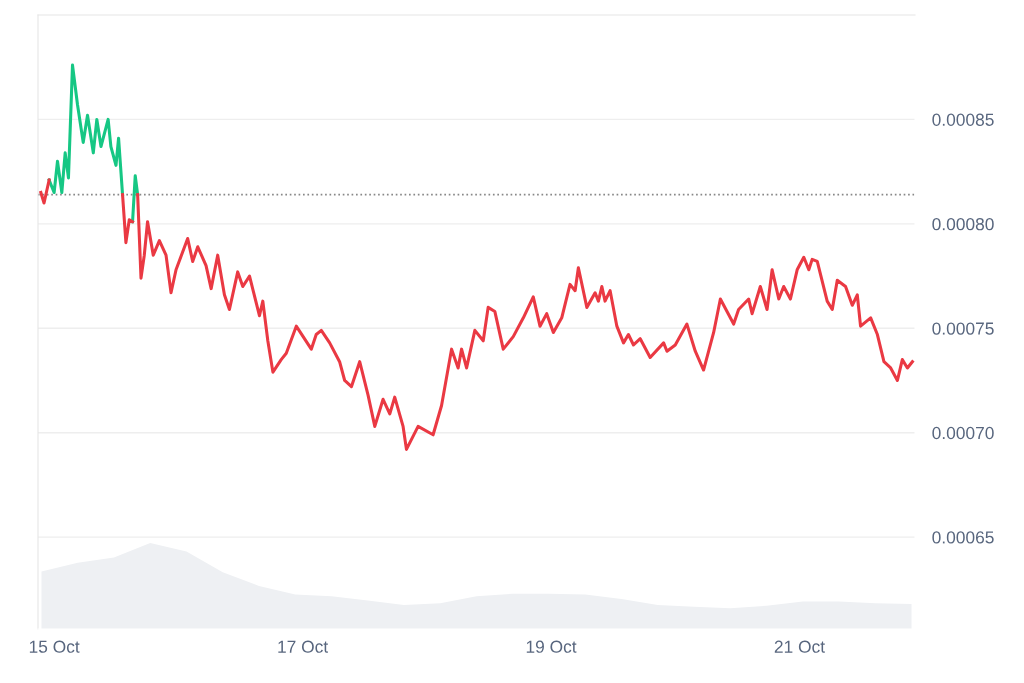  Describe the element at coordinates (303, 646) in the screenshot. I see `x-tick-label: 17 Oct` at that location.